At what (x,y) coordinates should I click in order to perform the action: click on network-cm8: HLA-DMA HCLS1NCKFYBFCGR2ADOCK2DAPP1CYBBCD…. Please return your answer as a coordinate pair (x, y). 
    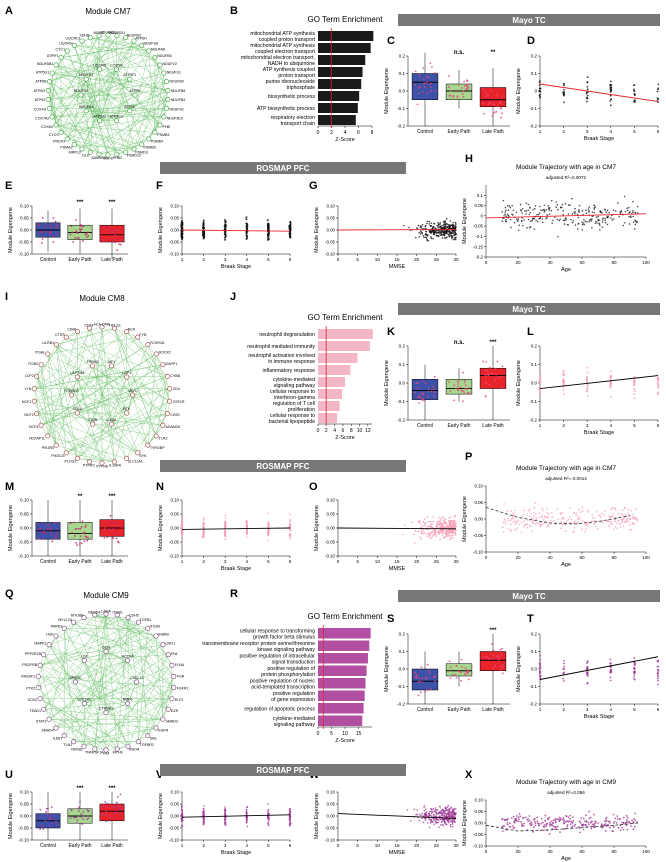
    Looking at the image, I should click on (103, 396).